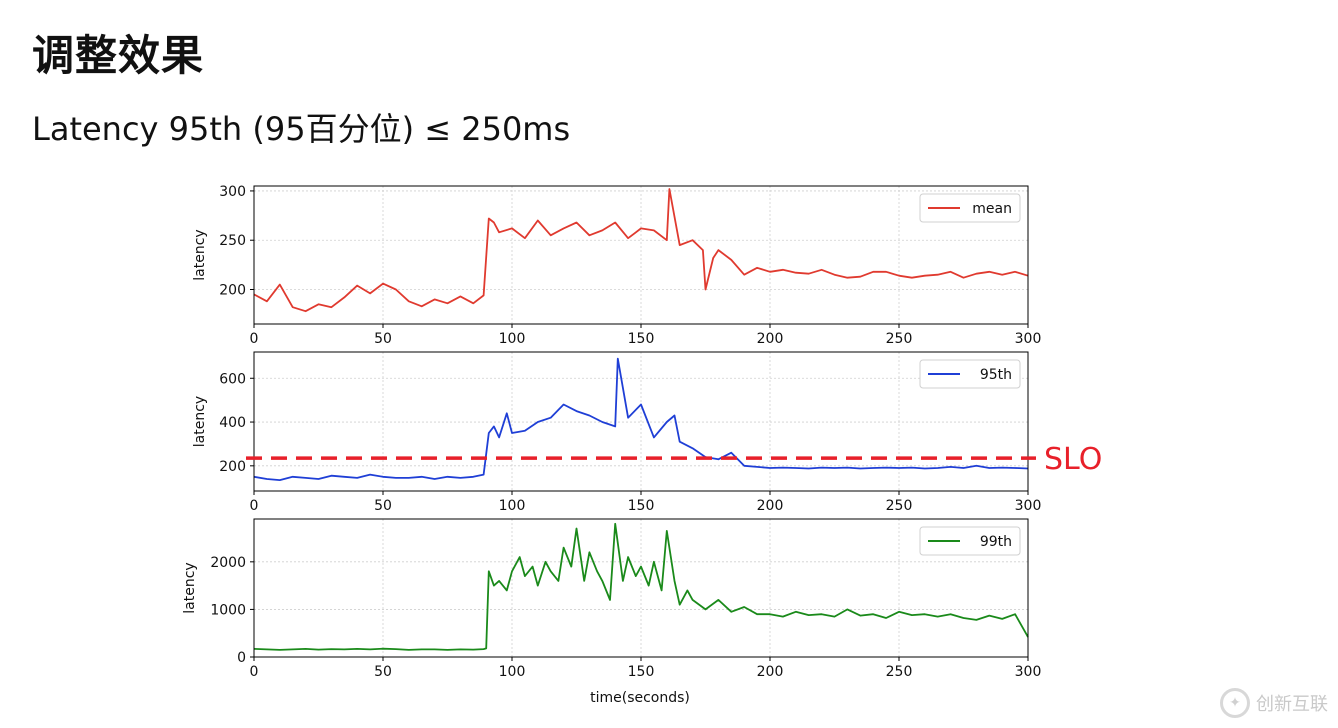 The width and height of the screenshot is (1338, 728). I want to click on y-tick-label: 0, so click(241, 658).